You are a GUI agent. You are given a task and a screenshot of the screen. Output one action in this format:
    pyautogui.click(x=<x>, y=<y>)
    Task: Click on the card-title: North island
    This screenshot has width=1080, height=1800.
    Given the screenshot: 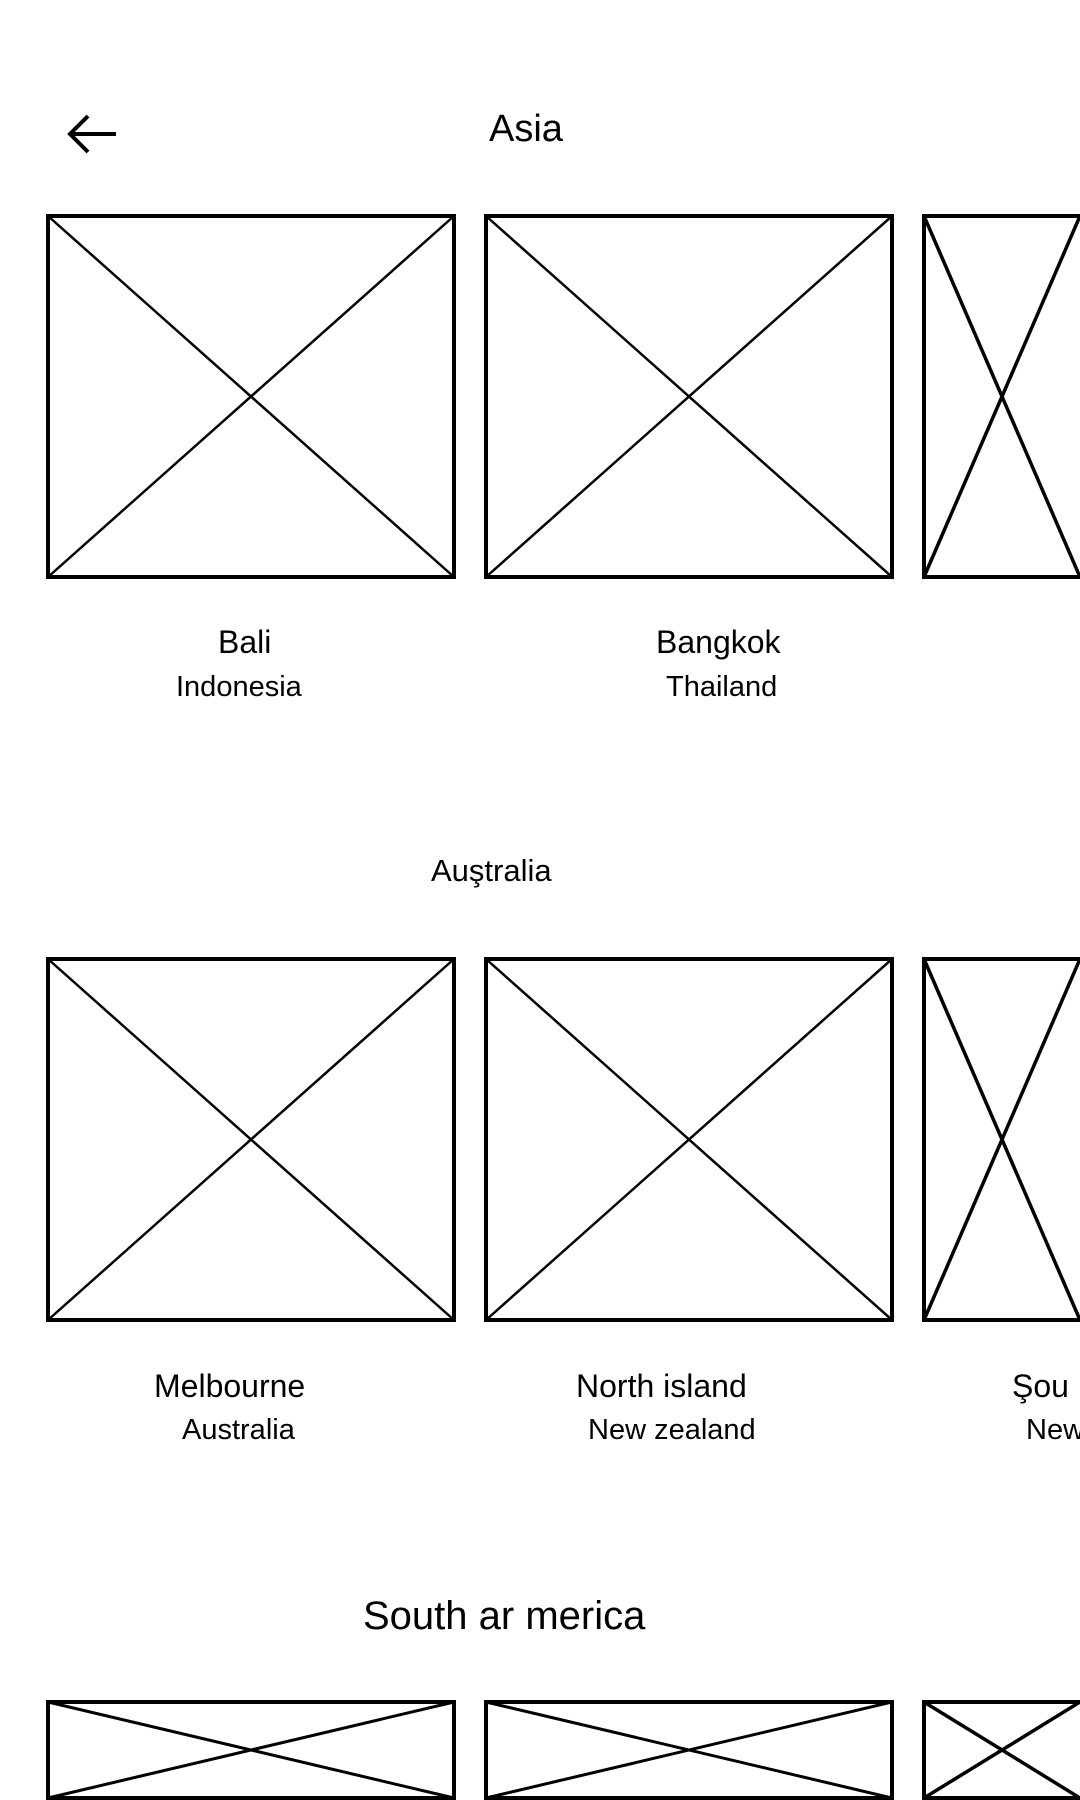 What is the action you would take?
    pyautogui.click(x=661, y=1386)
    